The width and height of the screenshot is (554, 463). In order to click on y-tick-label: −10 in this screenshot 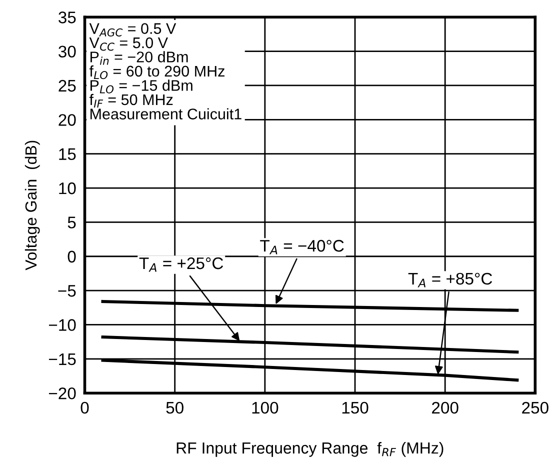, I will do `click(62, 325)`.